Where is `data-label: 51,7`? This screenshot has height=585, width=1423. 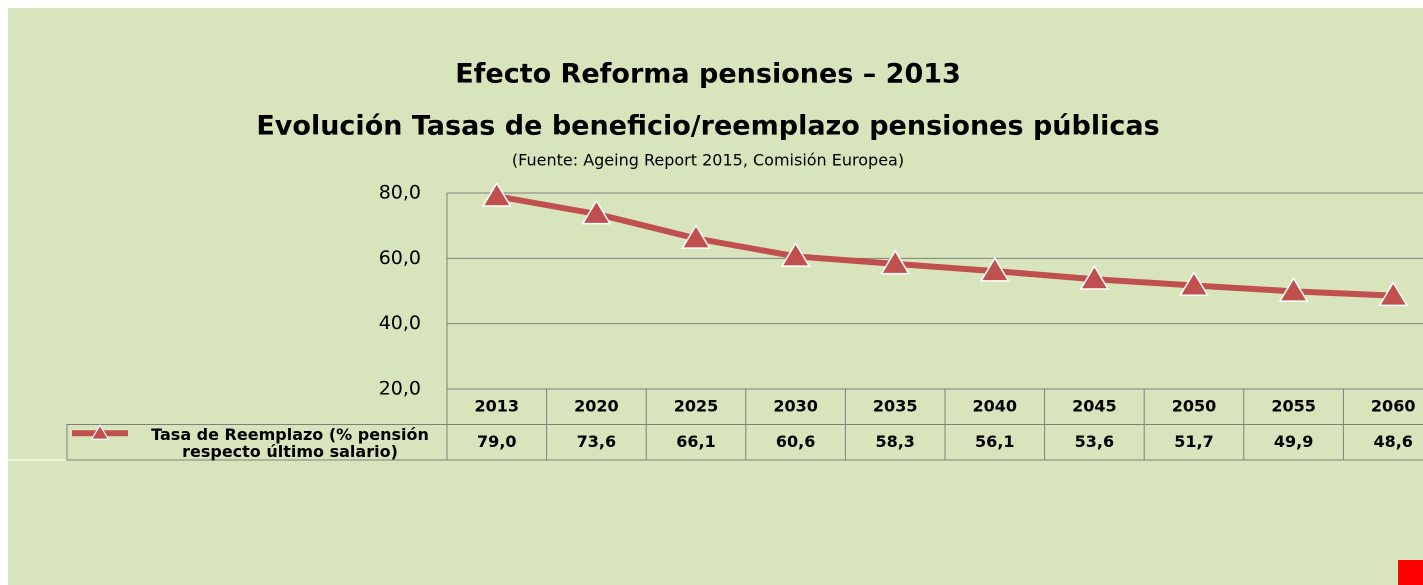
data-label: 51,7 is located at coordinates (1193, 441).